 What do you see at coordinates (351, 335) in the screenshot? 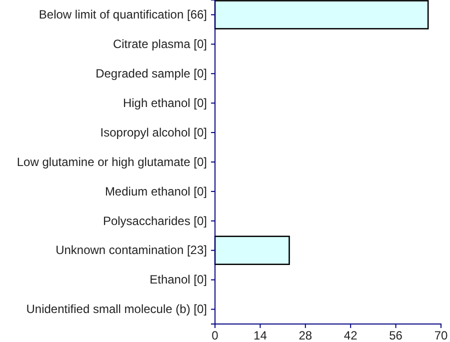
I see `x-tick-label: 42` at bounding box center [351, 335].